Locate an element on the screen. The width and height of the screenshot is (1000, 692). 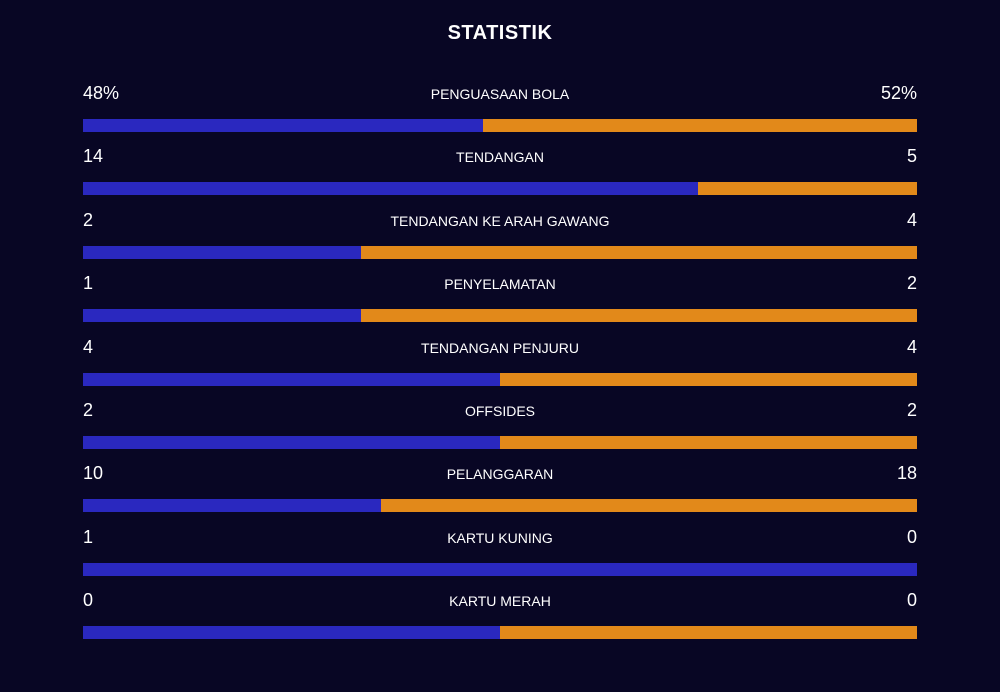
stat-header: 14 TENDANGAN 5 is located at coordinates (500, 156).